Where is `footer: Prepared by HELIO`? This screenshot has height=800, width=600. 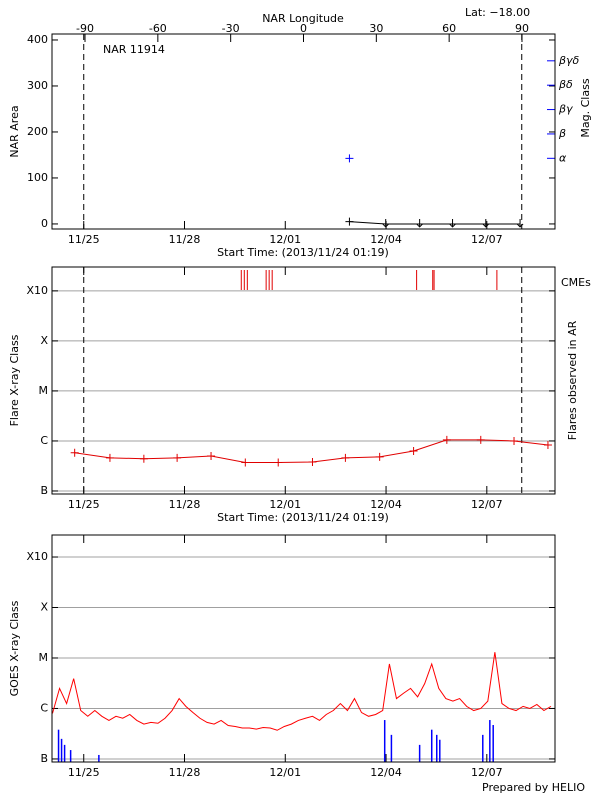
footer: Prepared by HELIO is located at coordinates (533, 787).